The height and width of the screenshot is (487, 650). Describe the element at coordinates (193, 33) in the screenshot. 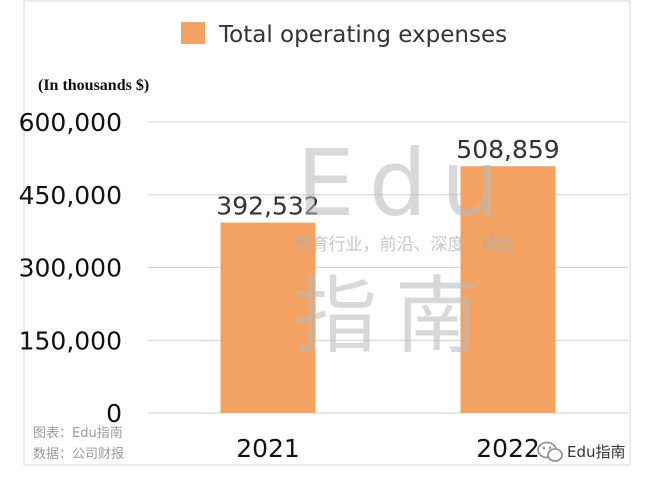

I see `legend-swatch` at that location.